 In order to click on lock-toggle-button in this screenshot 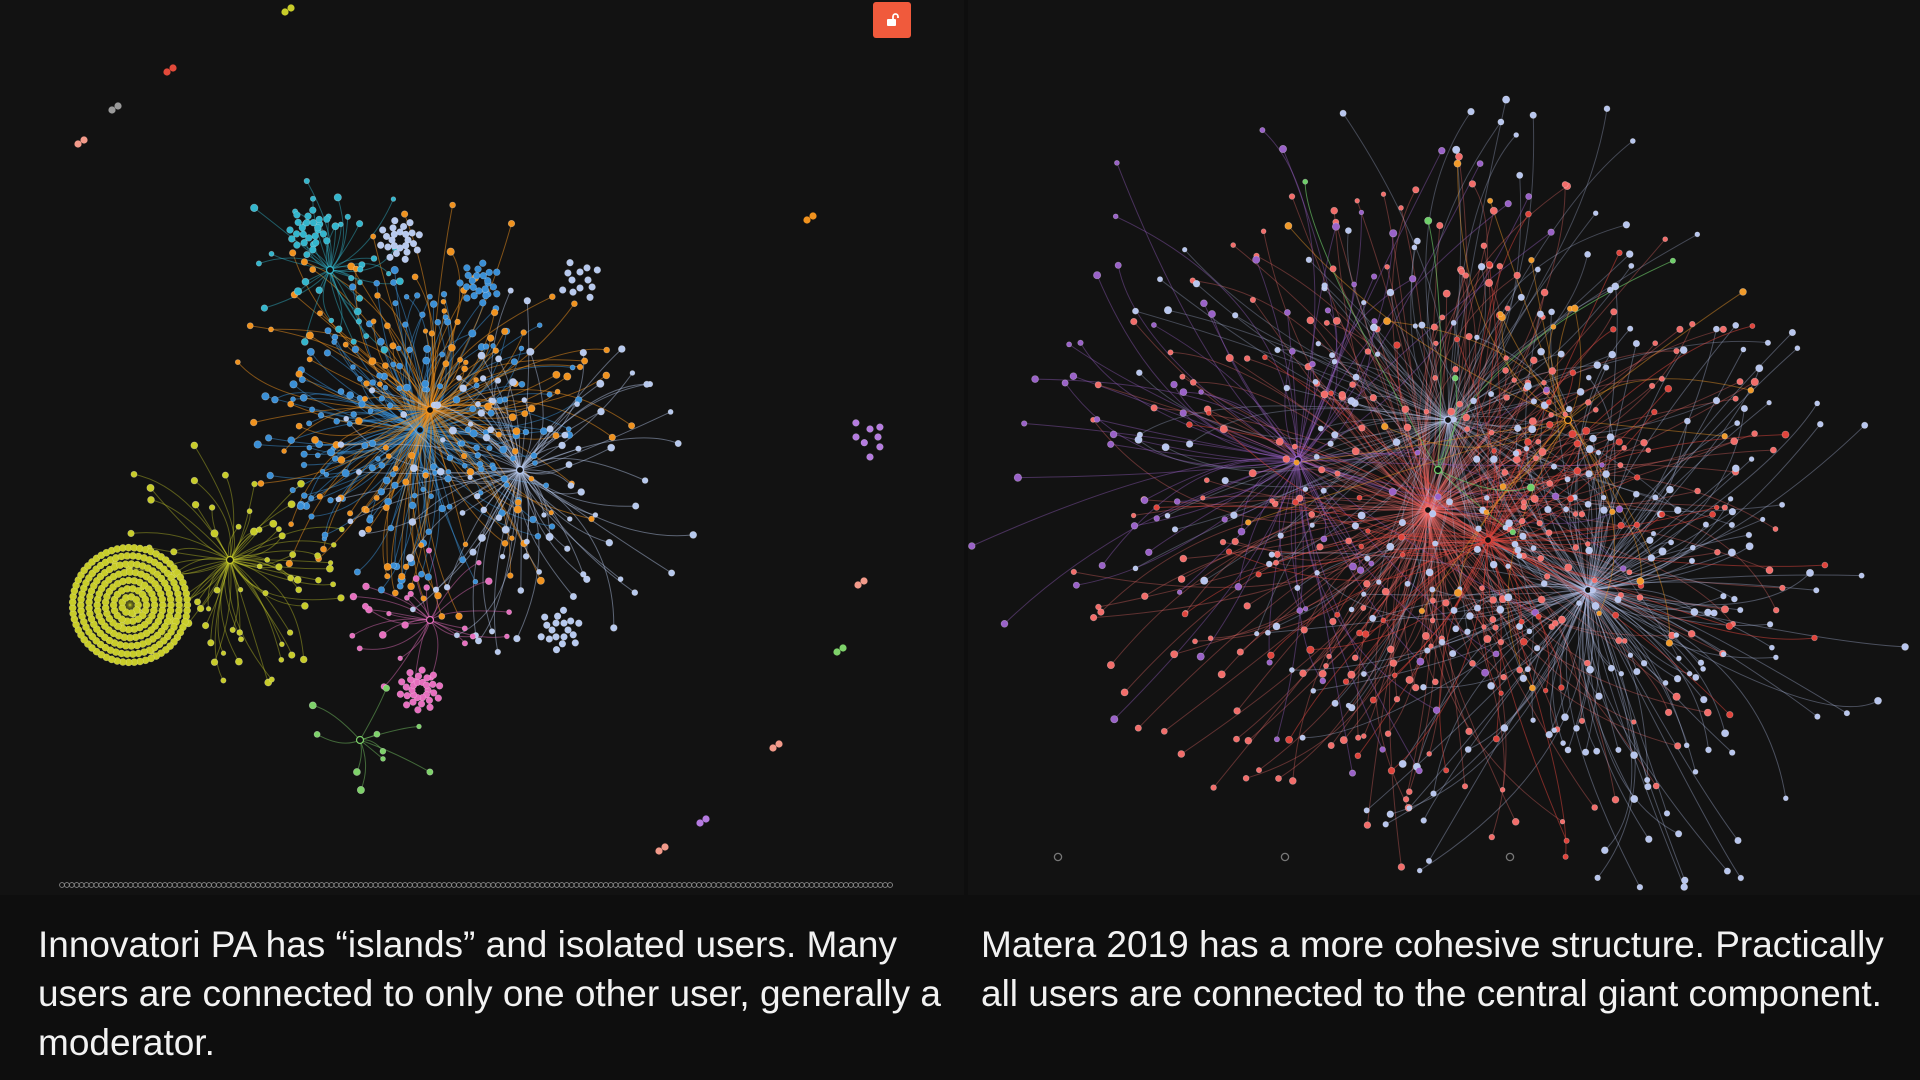, I will do `click(892, 20)`.